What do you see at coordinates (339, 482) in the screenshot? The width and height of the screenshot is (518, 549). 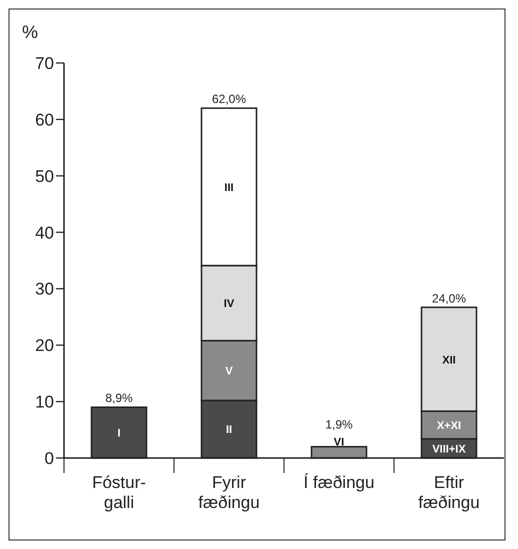 I see `x-tick-label: Í fæðingu` at bounding box center [339, 482].